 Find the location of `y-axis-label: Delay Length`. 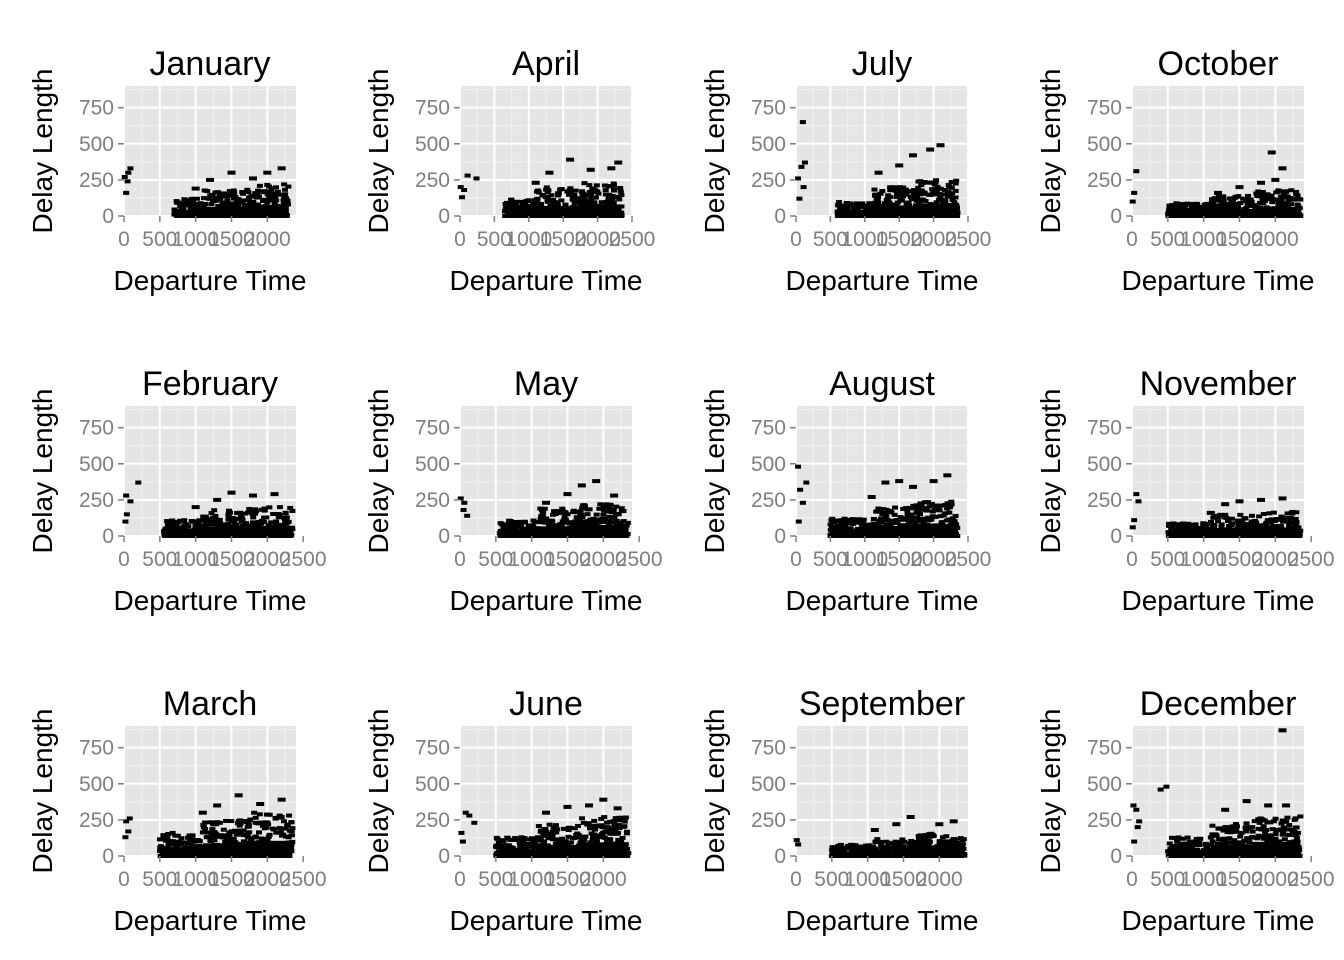

y-axis-label: Delay Length is located at coordinates (42, 150).